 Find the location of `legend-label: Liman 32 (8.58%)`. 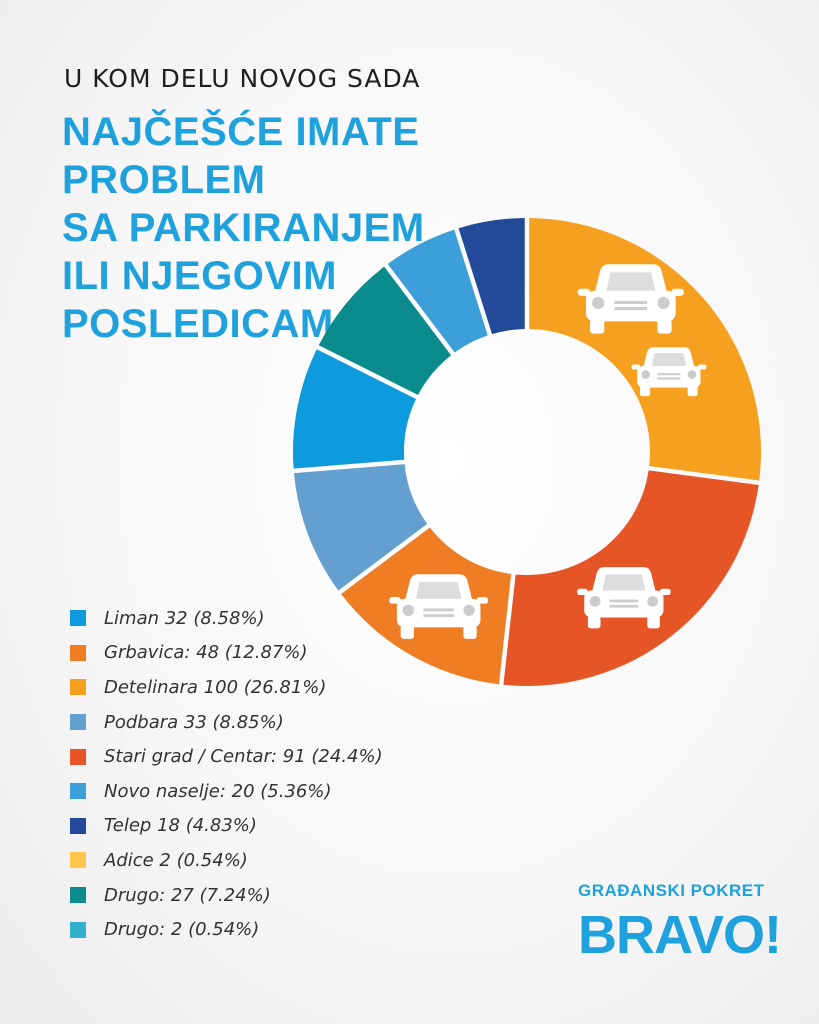

legend-label: Liman 32 (8.58%) is located at coordinates (184, 618).